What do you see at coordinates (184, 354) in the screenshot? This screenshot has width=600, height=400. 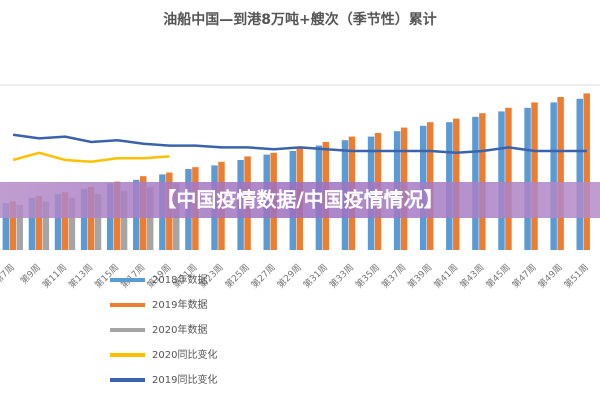 I see `legend-label: 2020同比变化` at bounding box center [184, 354].